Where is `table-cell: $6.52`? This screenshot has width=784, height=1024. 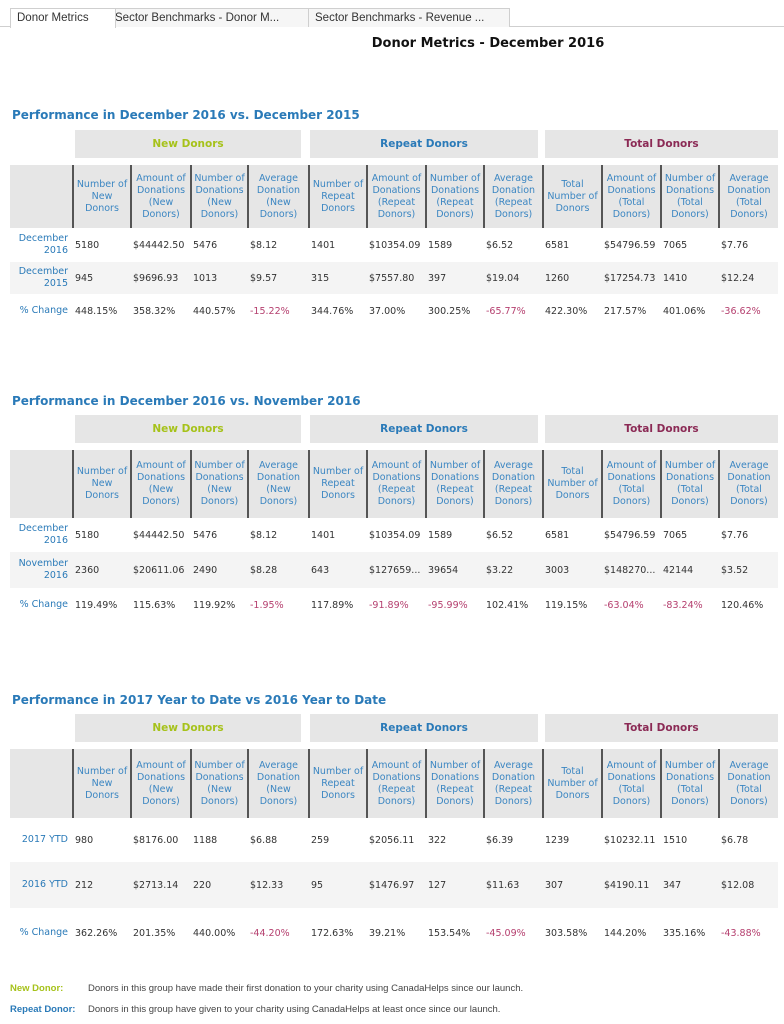
table-cell: $6.52 is located at coordinates (500, 245).